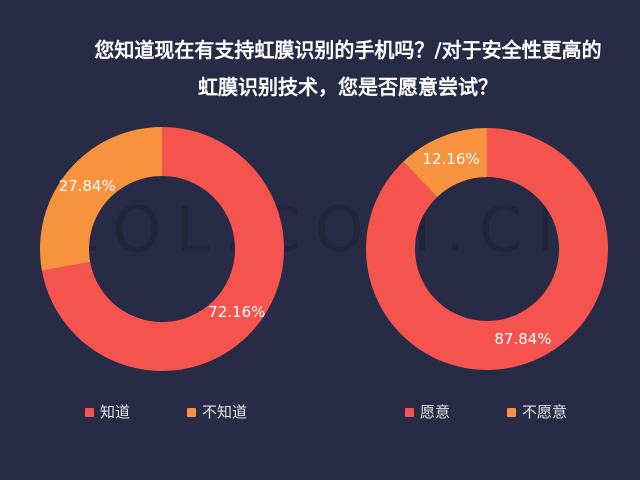  I want to click on legend-willingness: 愿意 不愿意, so click(486, 412).